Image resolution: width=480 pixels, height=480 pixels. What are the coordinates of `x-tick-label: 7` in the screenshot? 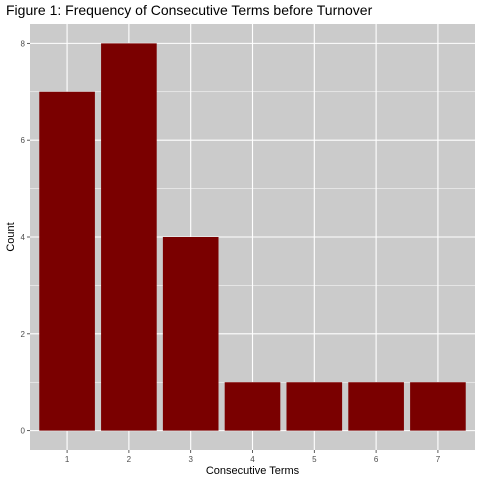 It's located at (438, 459).